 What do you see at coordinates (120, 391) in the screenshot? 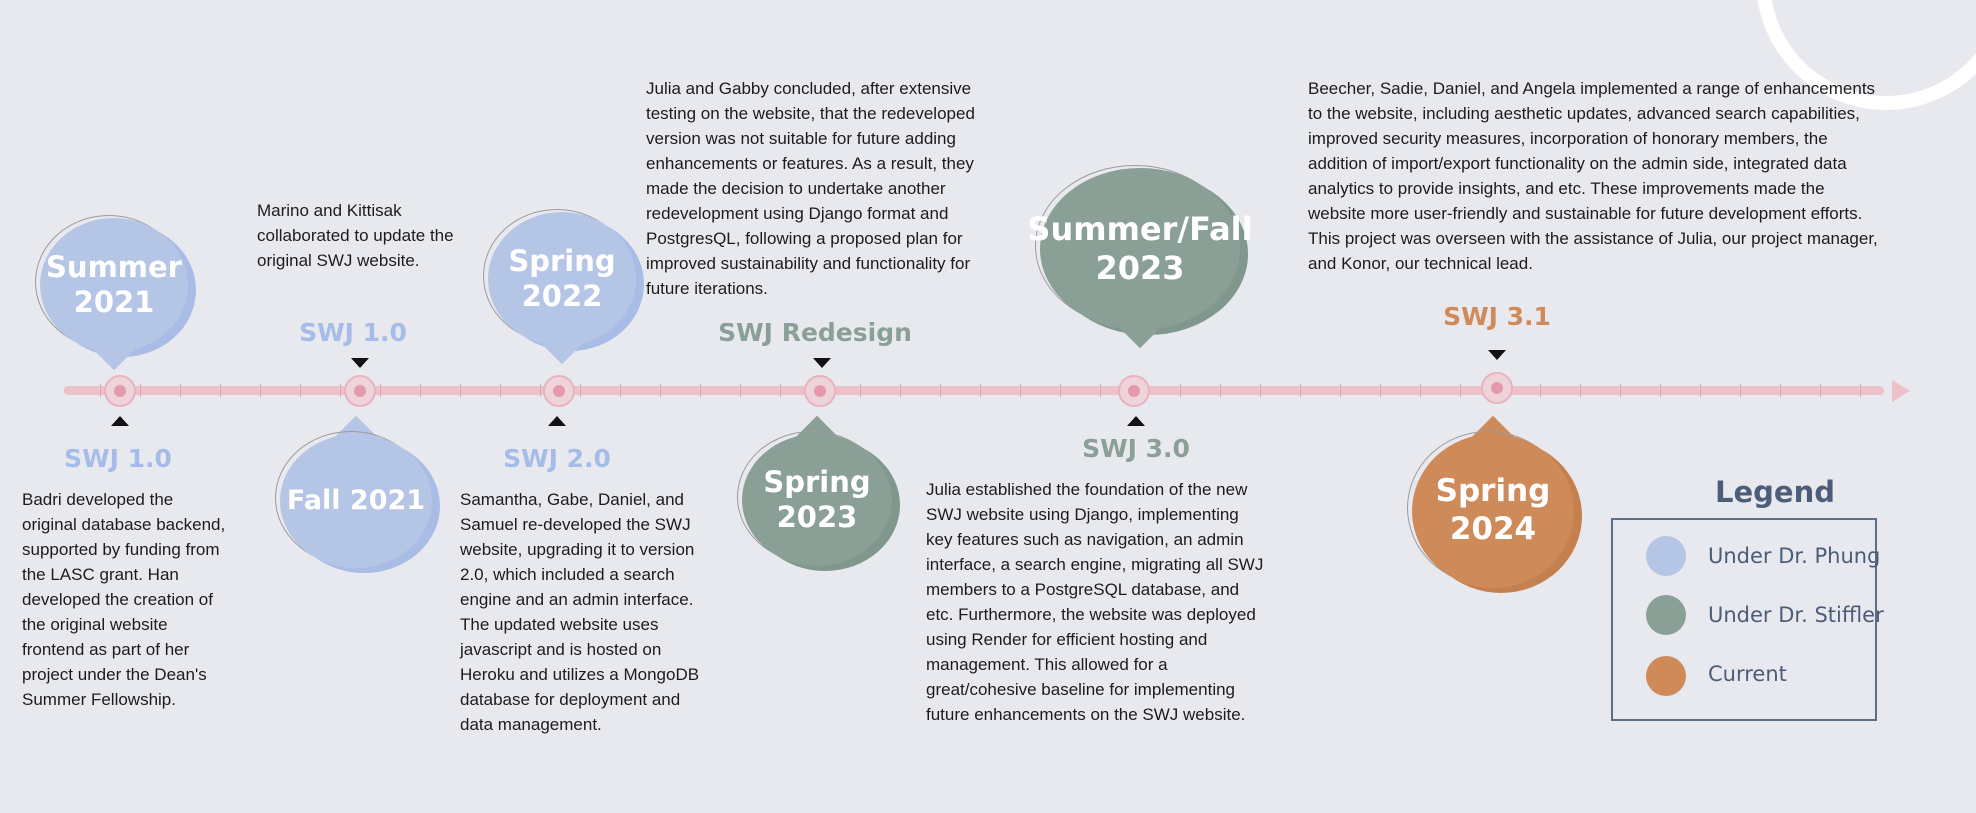
I see `timeline-node-summer-2021` at bounding box center [120, 391].